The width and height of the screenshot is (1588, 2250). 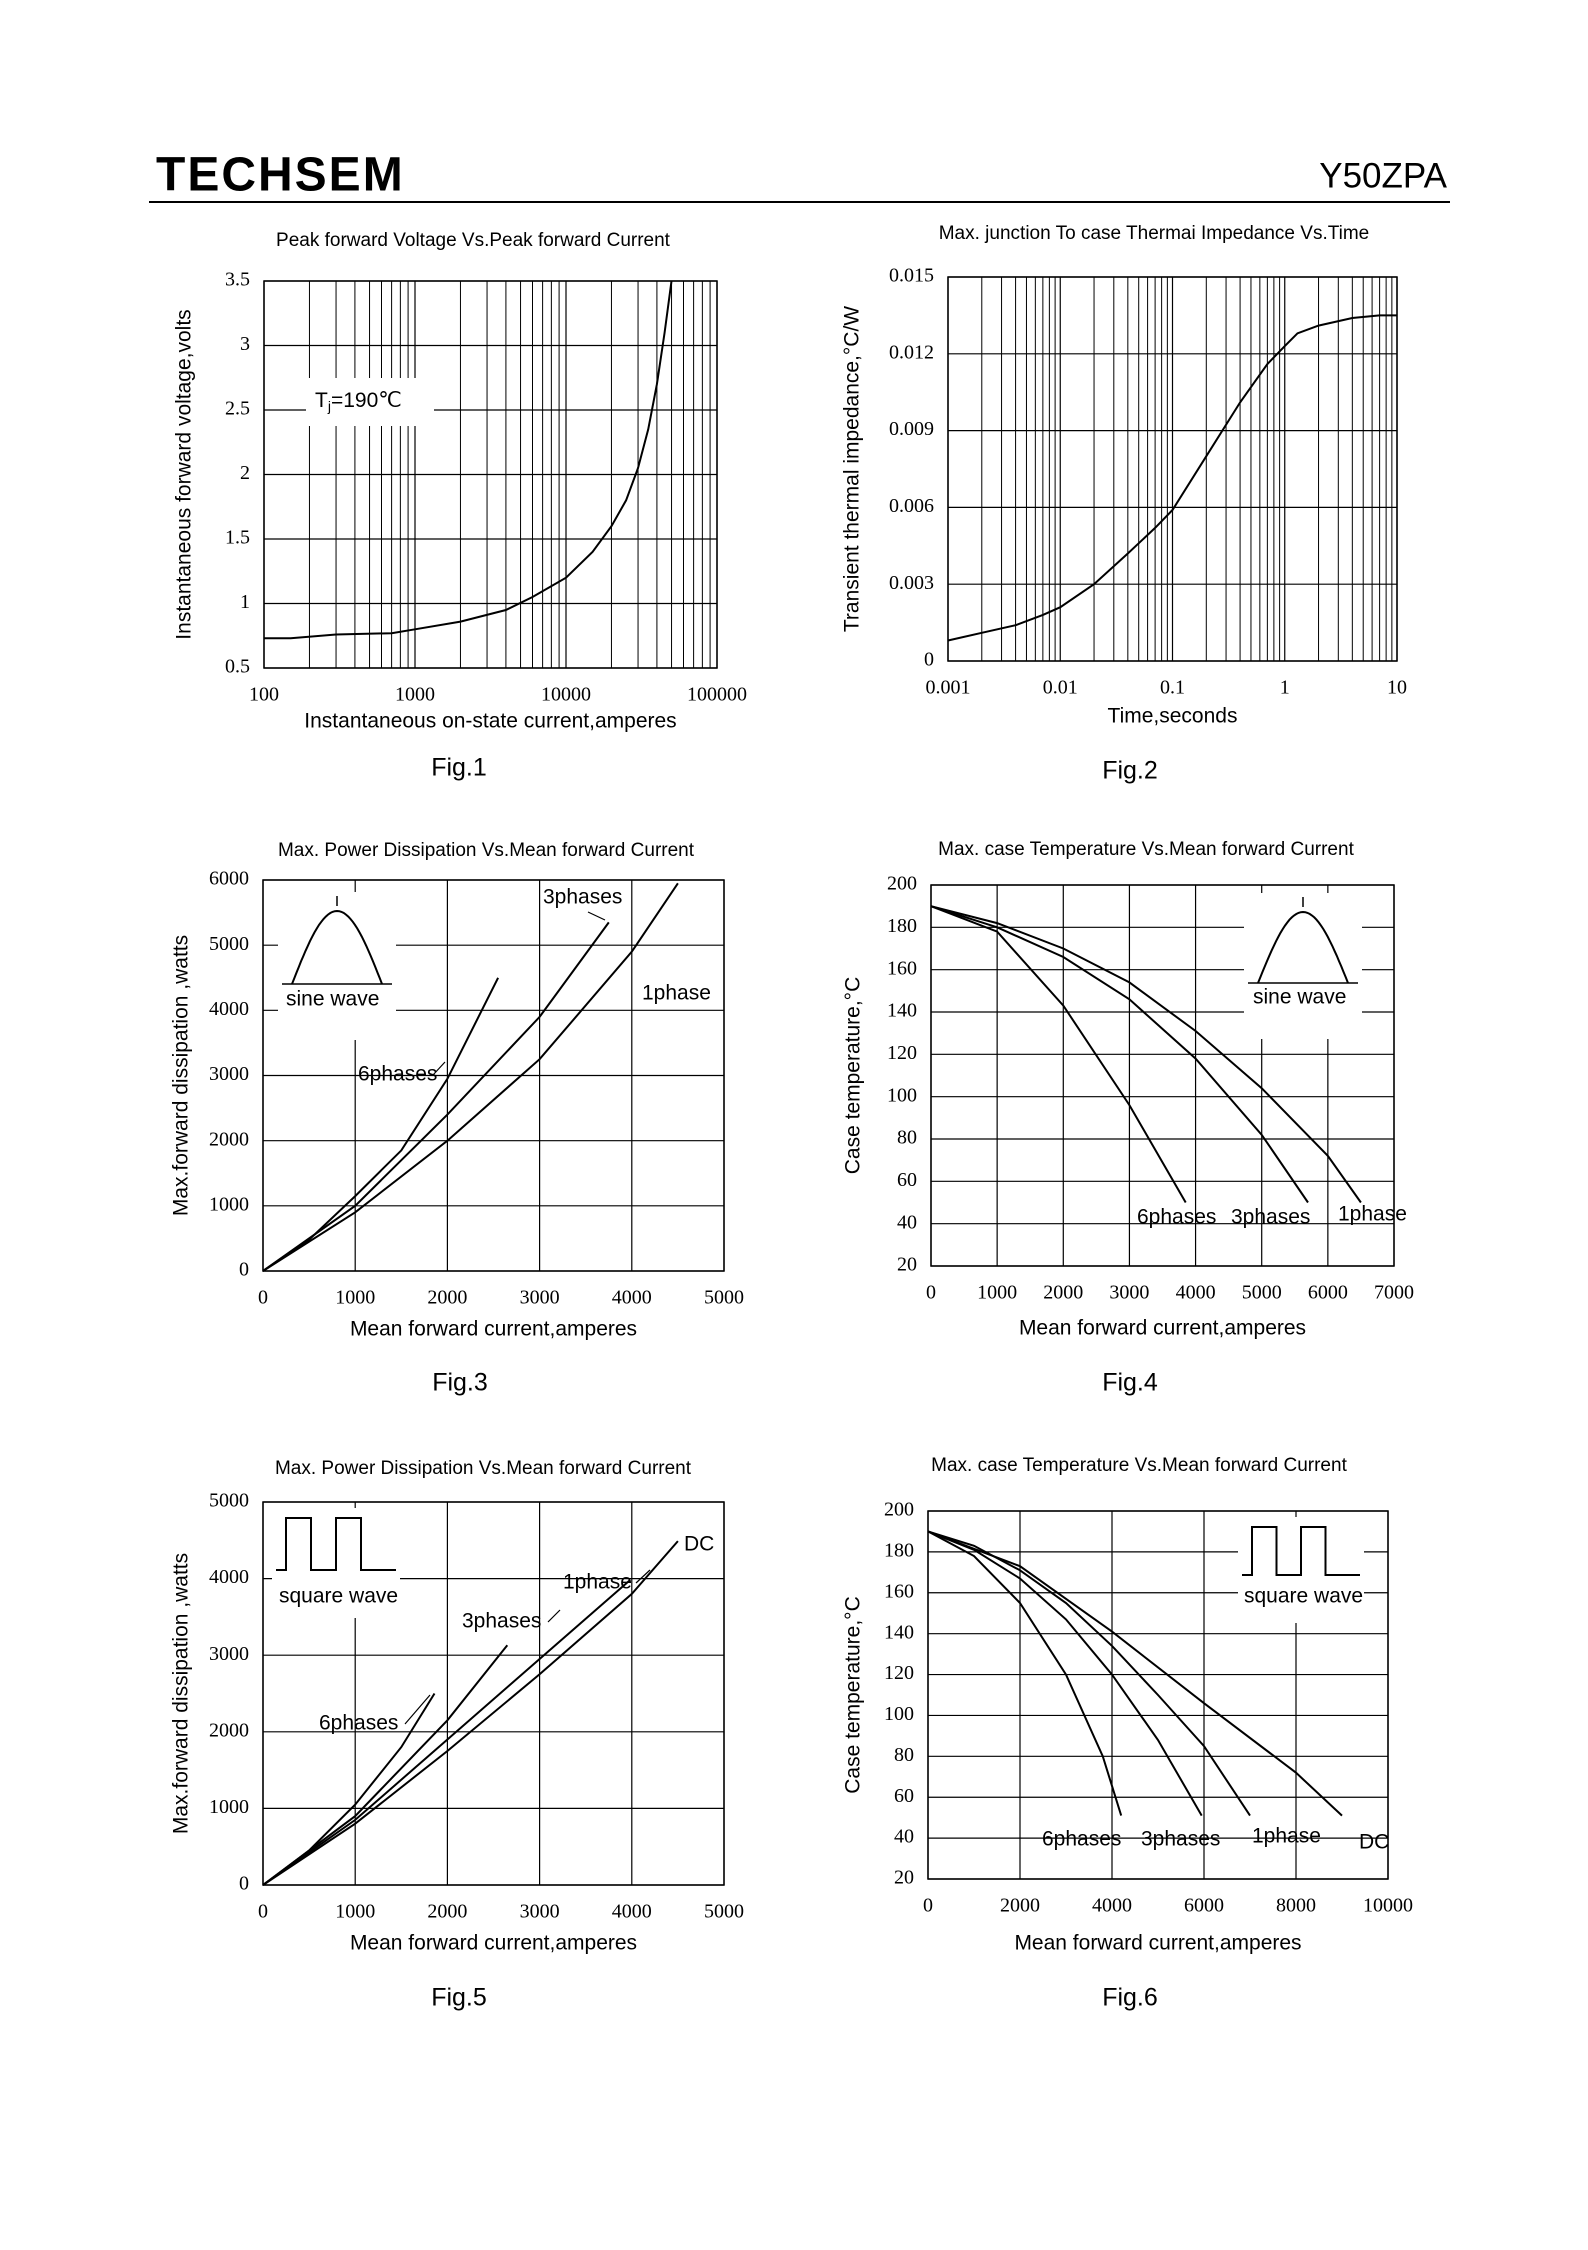 What do you see at coordinates (337, 966) in the screenshot?
I see `icon-box` at bounding box center [337, 966].